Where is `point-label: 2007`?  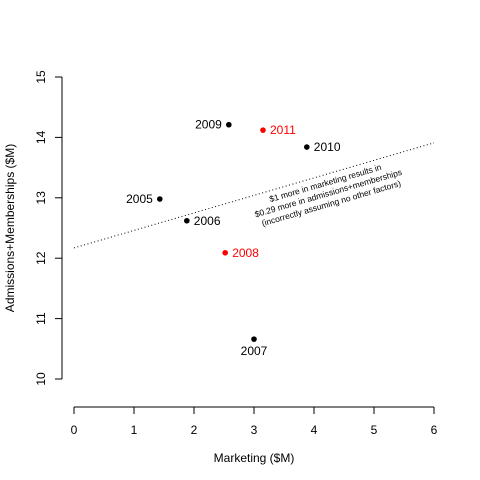 point-label: 2007 is located at coordinates (254, 351).